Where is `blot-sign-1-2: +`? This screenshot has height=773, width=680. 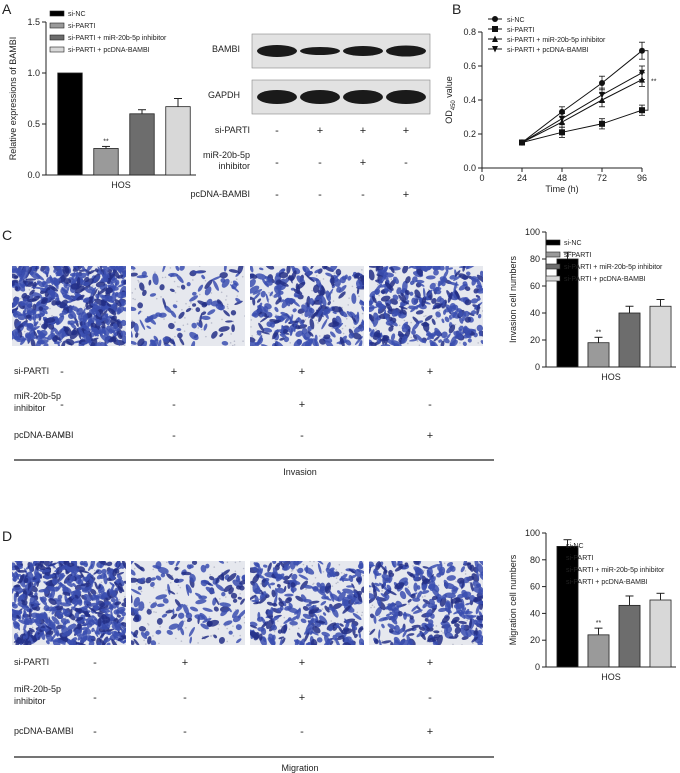
blot-sign-1-2: + is located at coordinates (363, 163).